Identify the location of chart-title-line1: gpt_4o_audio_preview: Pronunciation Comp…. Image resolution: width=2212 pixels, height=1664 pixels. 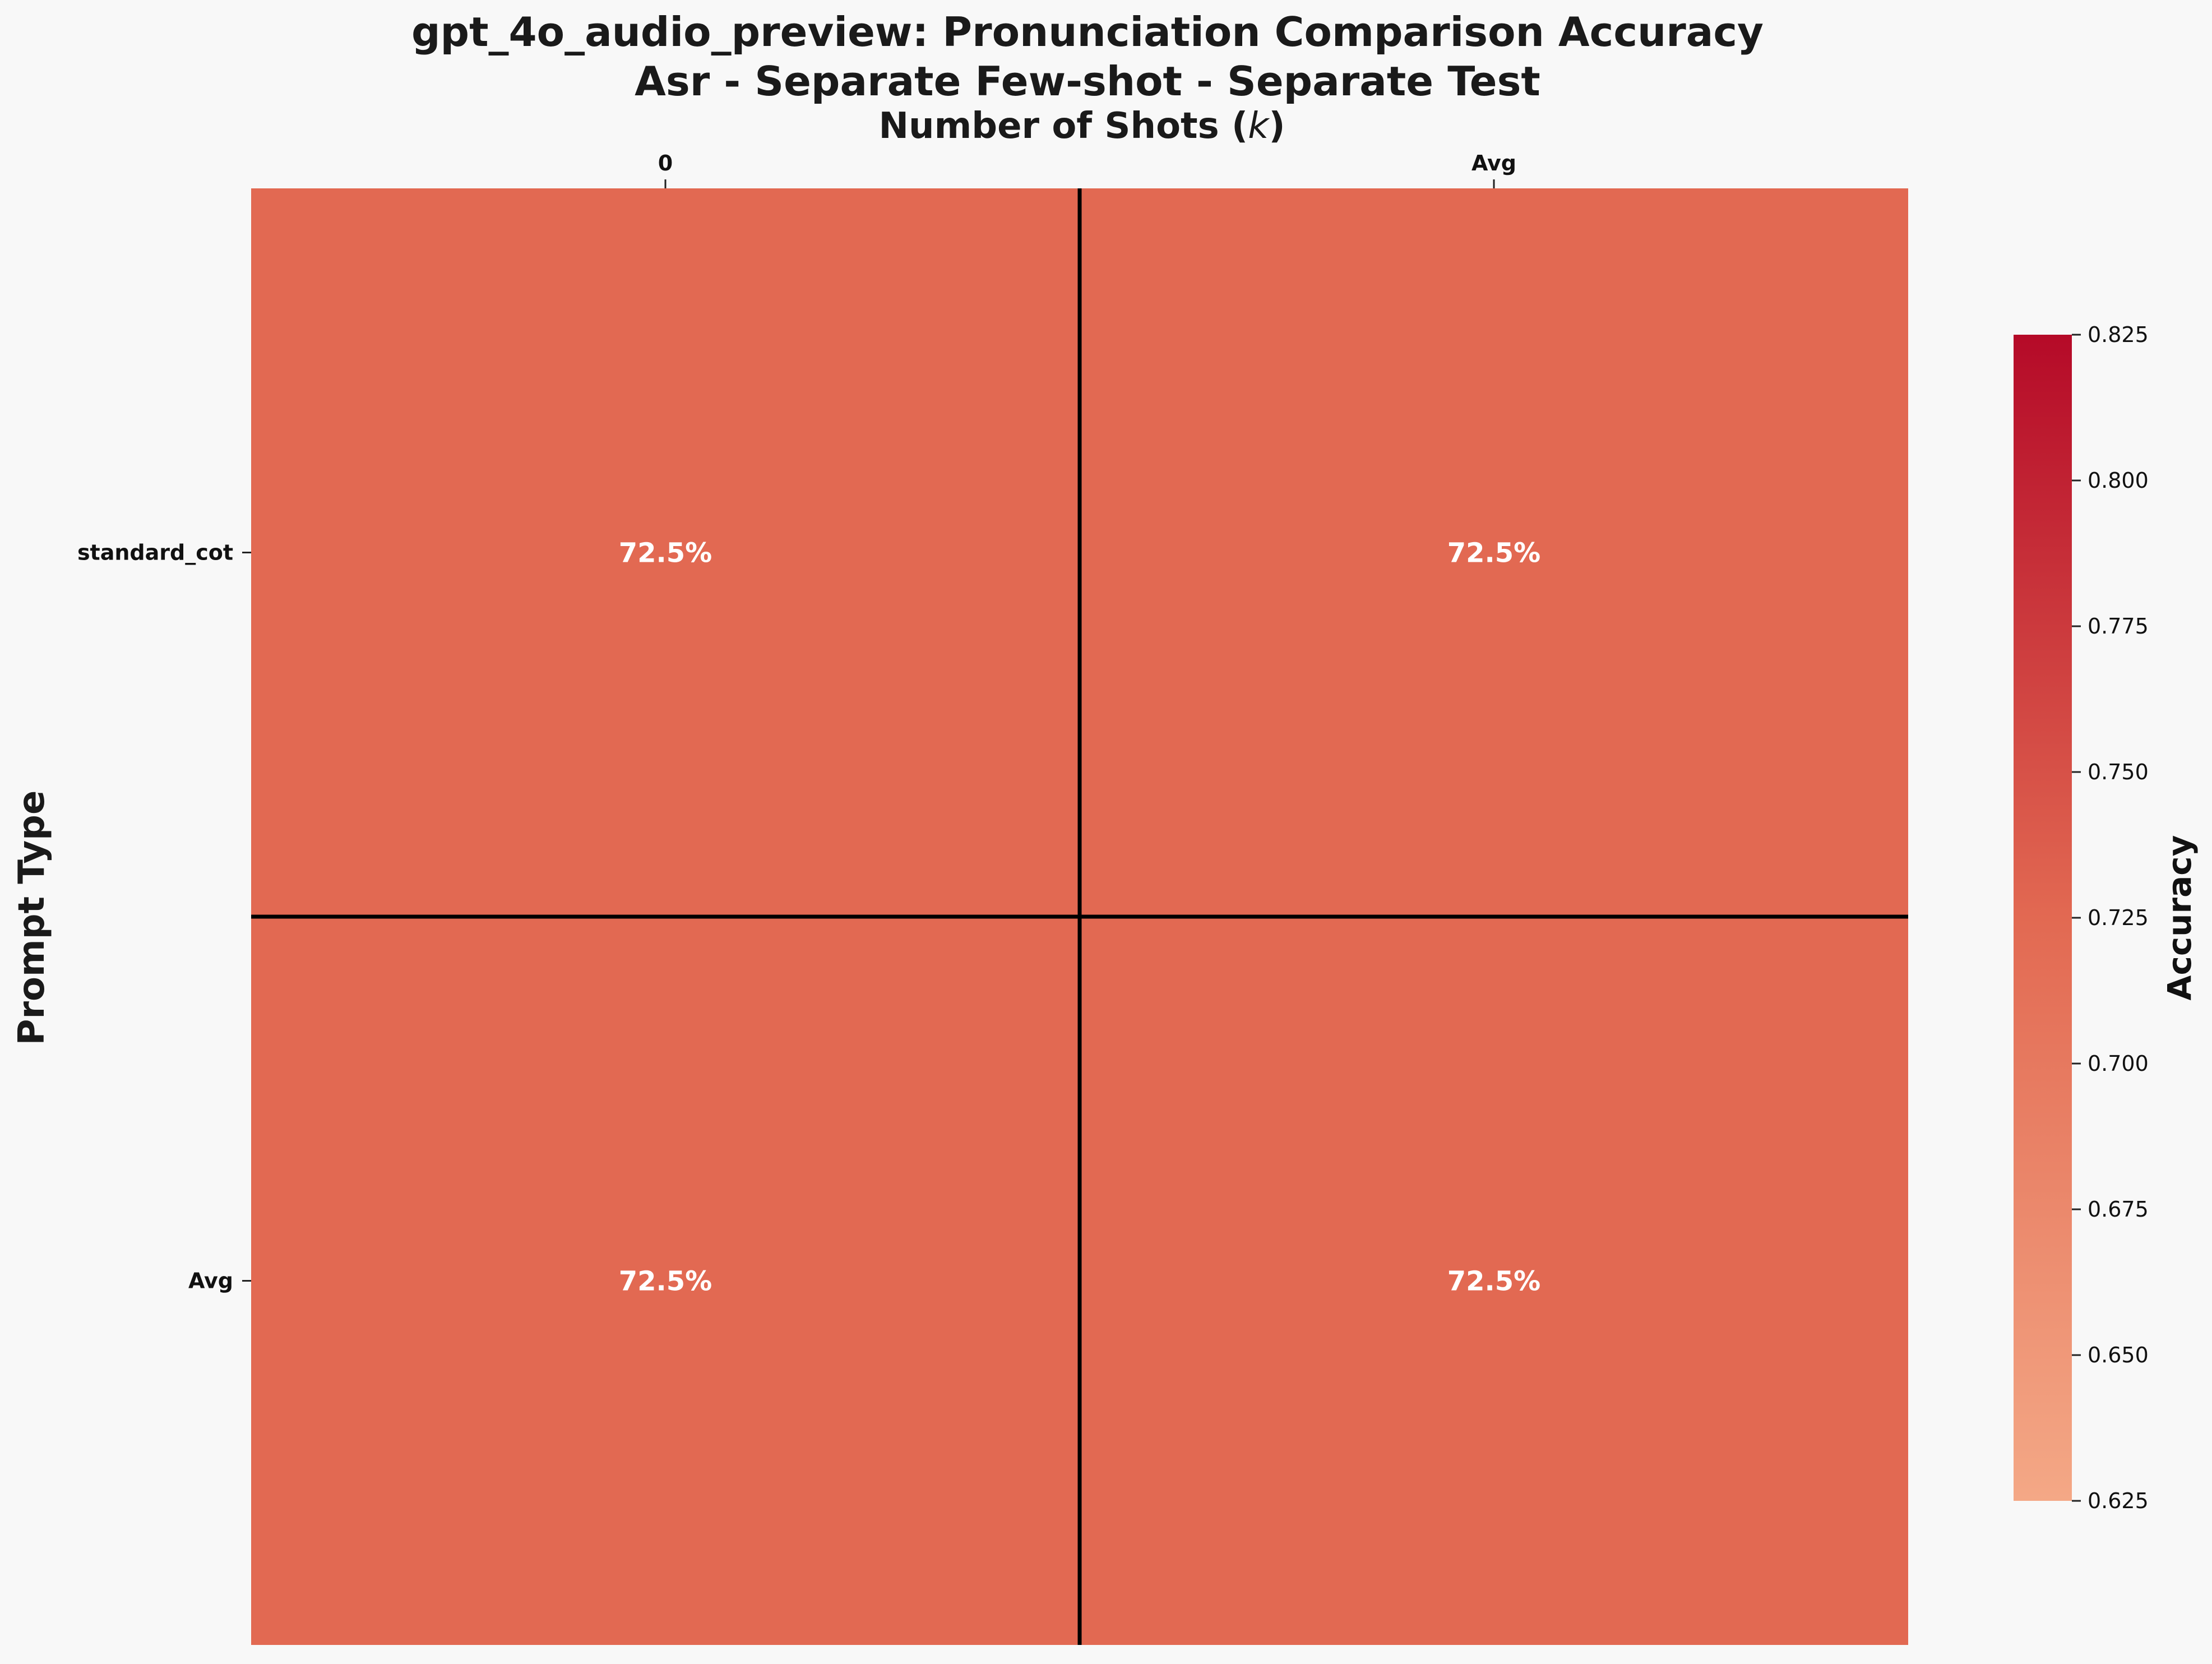
(1087, 32).